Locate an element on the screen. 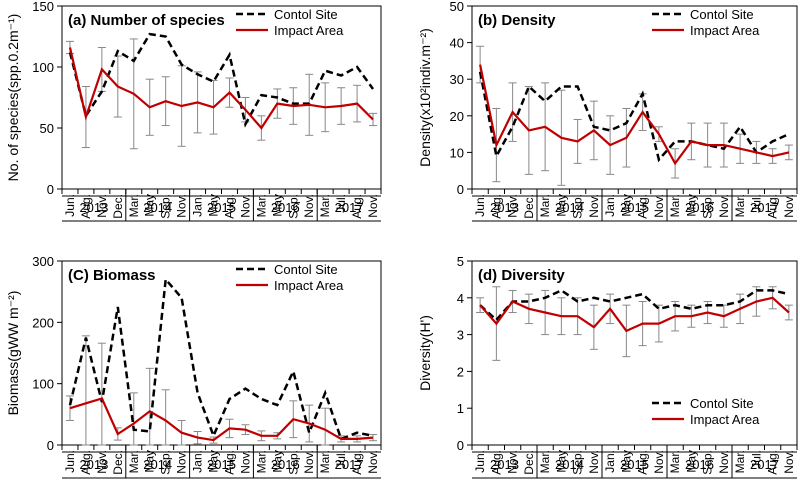 The image size is (800, 501). y-tick-label: 10 is located at coordinates (457, 152).